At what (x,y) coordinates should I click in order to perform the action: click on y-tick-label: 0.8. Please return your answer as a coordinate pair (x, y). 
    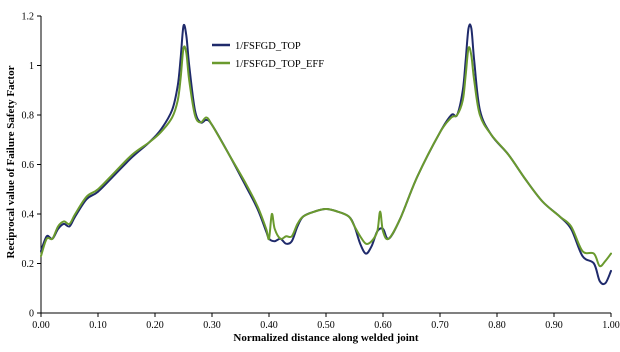
    Looking at the image, I should click on (28, 116).